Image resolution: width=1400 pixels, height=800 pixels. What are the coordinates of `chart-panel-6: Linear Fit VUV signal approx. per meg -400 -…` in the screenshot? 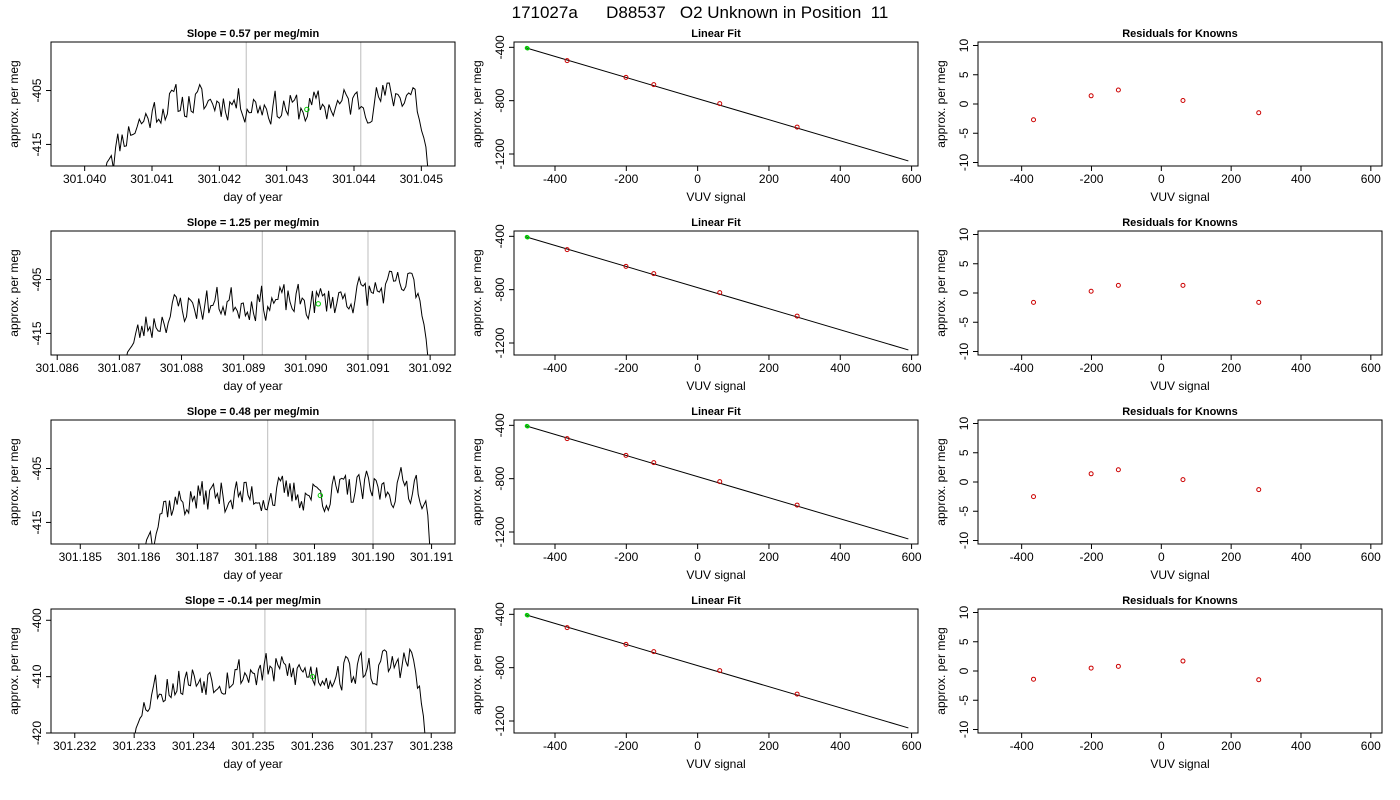 It's located at (696, 305).